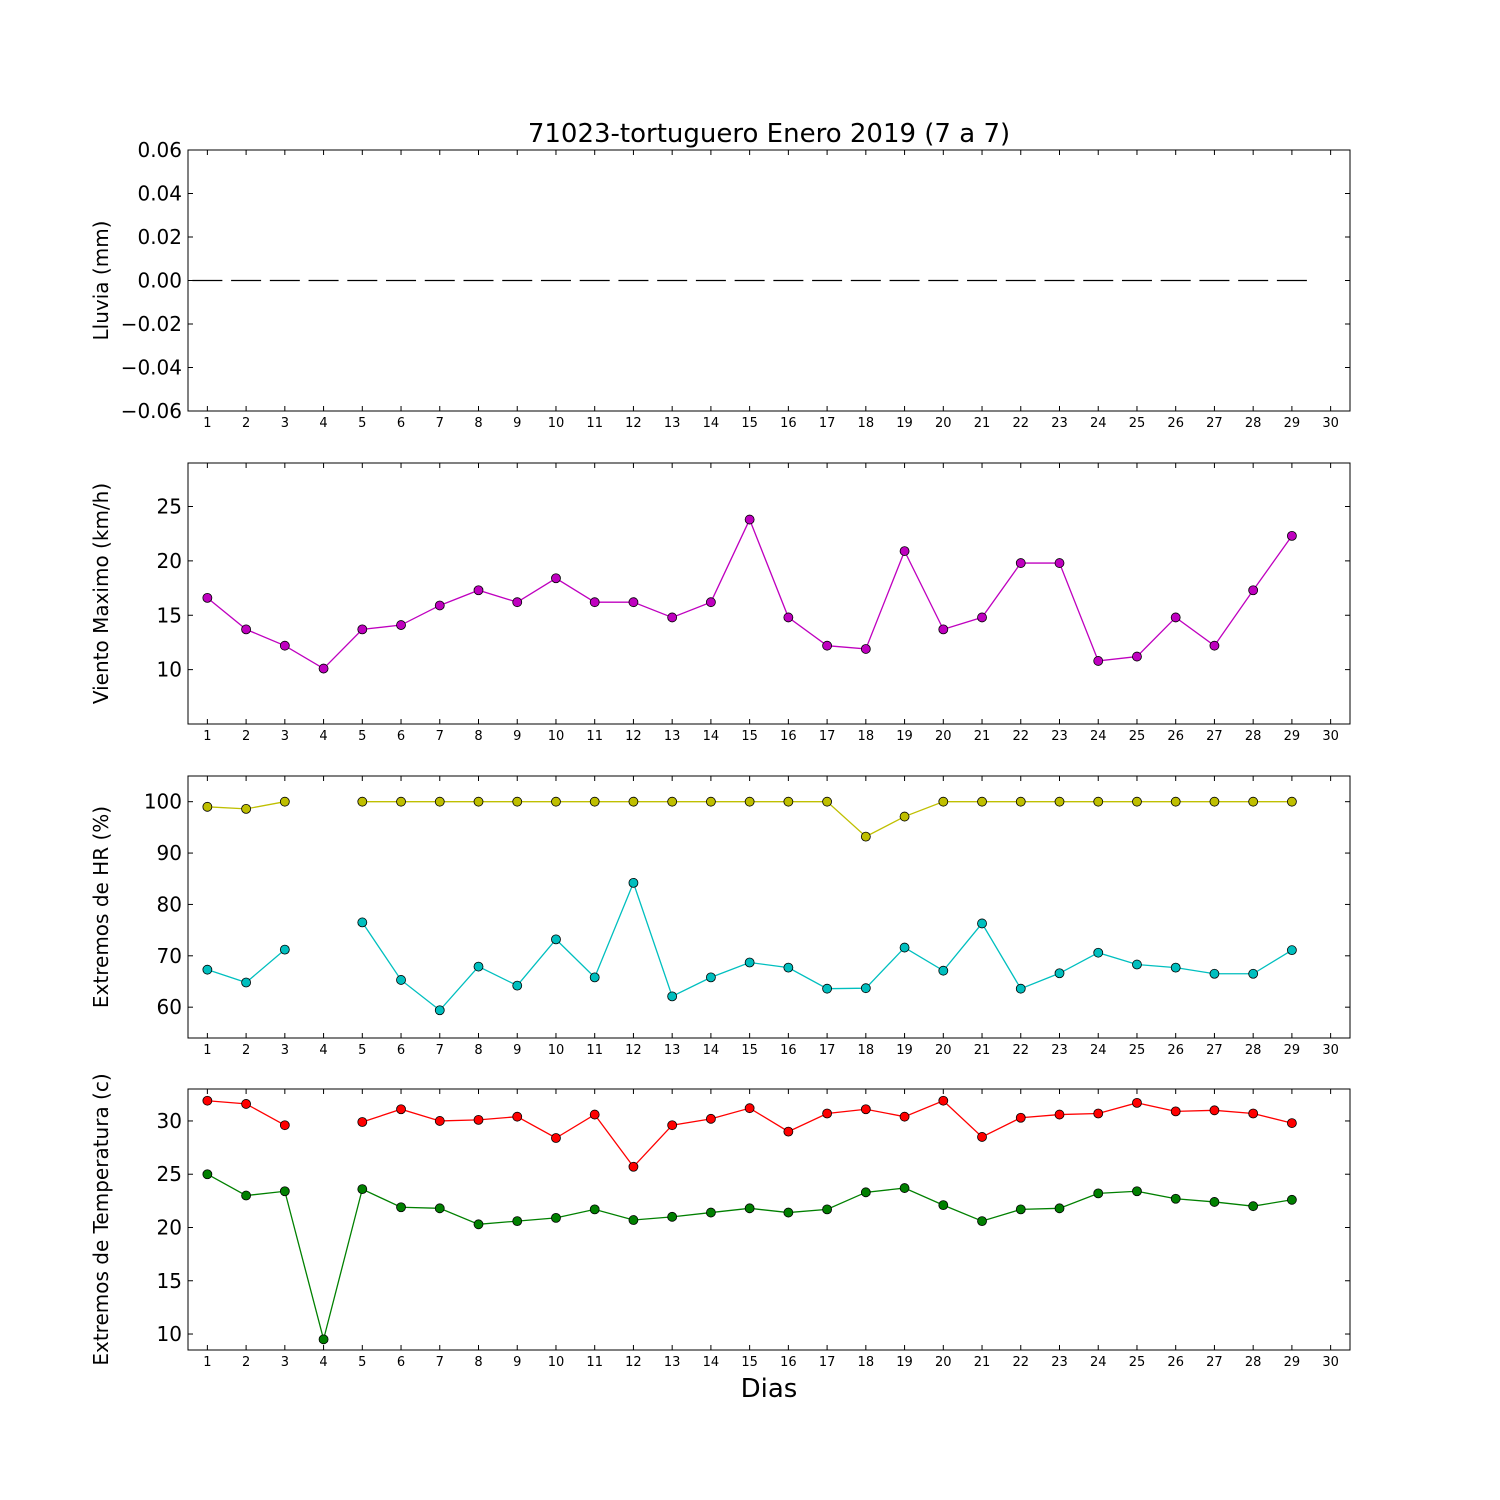 This screenshot has height=1500, width=1500. What do you see at coordinates (285, 736) in the screenshot?
I see `x-tick-label: 3` at bounding box center [285, 736].